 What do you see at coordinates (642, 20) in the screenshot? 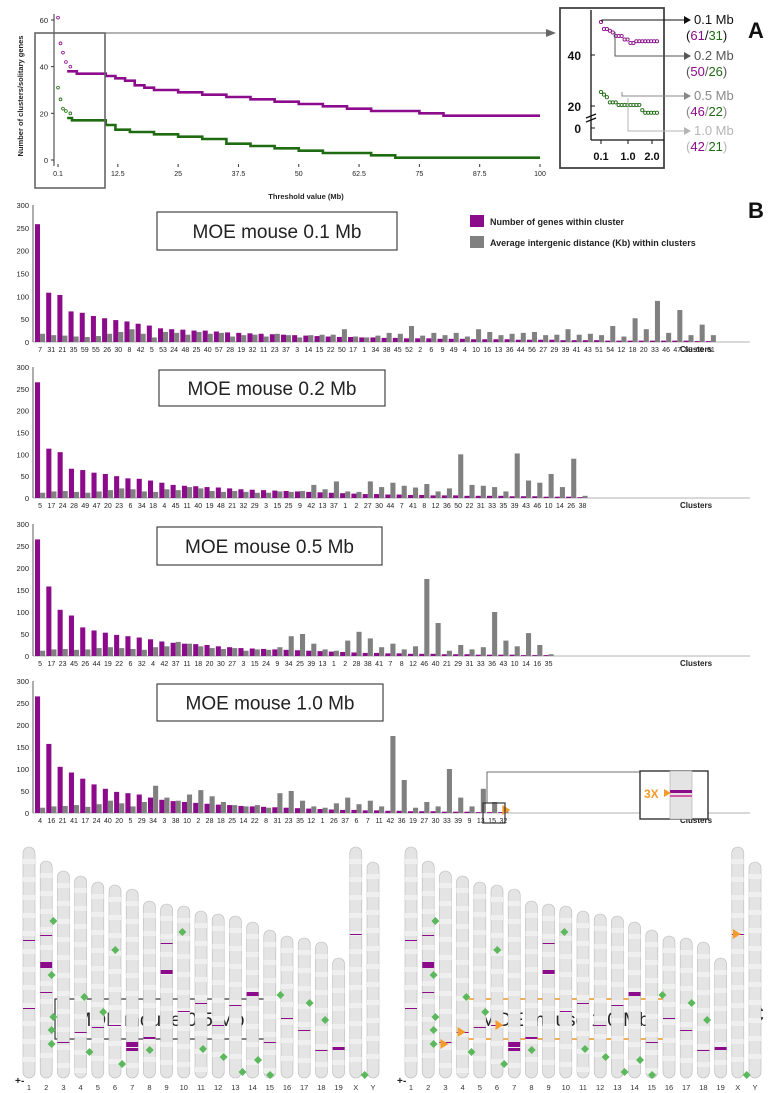
I see `inset-annotation-leader` at bounding box center [642, 20].